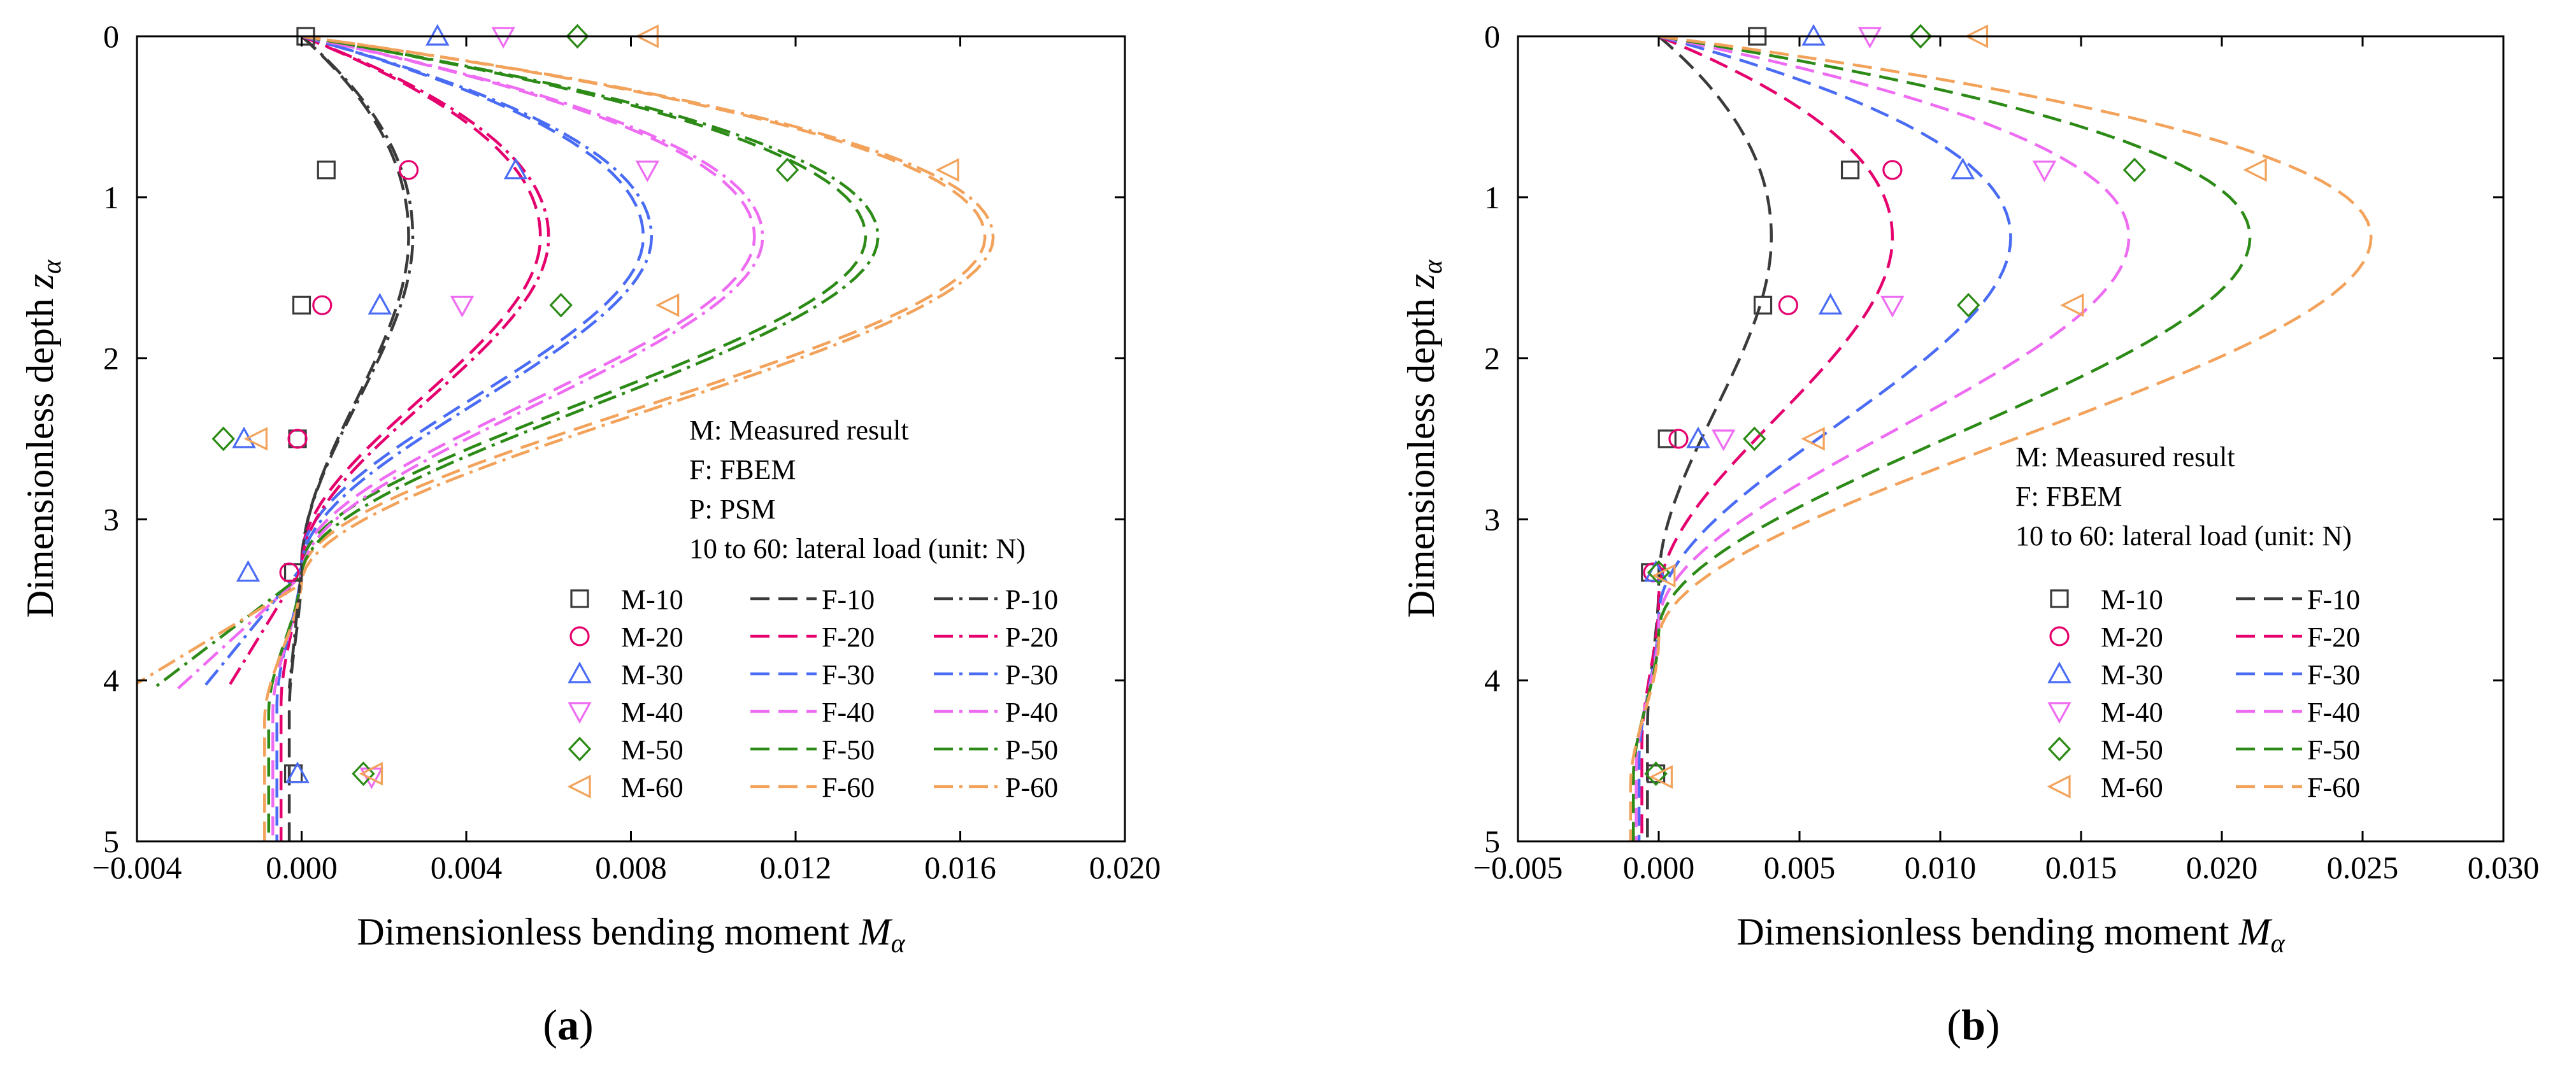 This screenshot has height=1070, width=2576. What do you see at coordinates (2132, 750) in the screenshot?
I see `legend-label-m-50: M-50` at bounding box center [2132, 750].